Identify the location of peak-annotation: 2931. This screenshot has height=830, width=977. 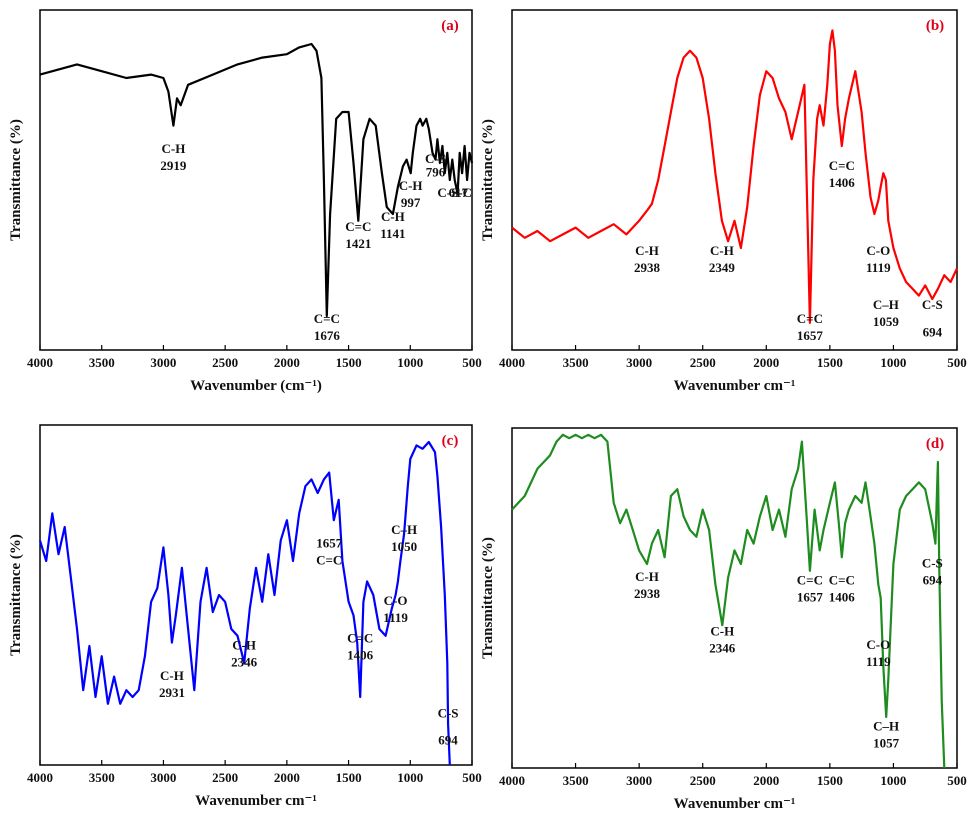
(172, 692).